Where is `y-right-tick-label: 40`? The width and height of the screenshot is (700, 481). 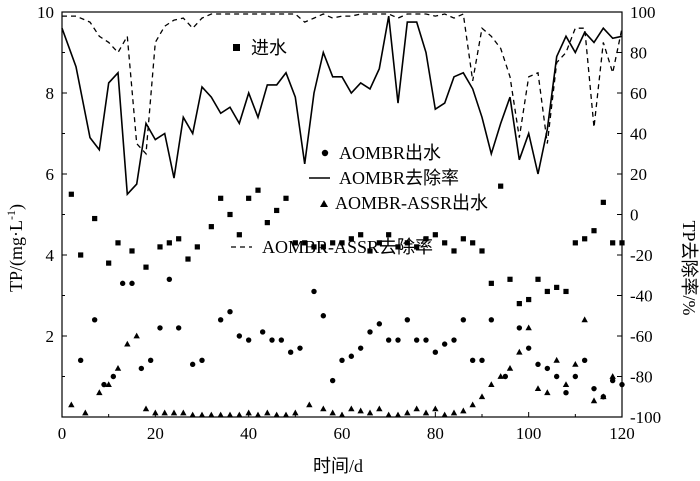 y-right-tick-label: 40 is located at coordinates (638, 134).